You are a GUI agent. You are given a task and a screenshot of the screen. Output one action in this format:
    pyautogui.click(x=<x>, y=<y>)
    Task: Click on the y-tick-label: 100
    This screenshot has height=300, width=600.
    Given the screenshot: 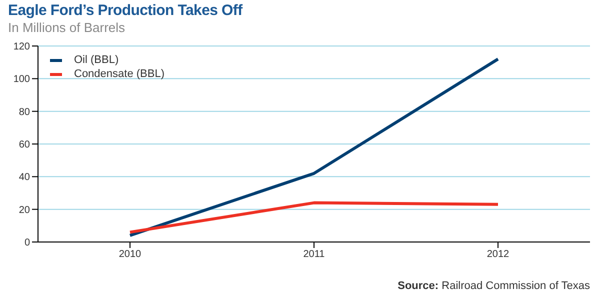 What is the action you would take?
    pyautogui.click(x=21, y=80)
    